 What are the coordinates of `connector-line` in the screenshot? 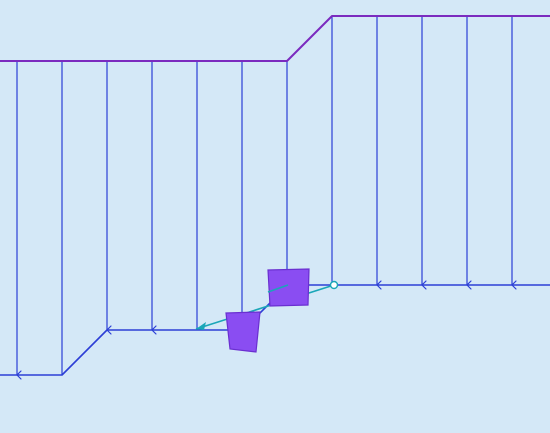 It's located at (265, 307).